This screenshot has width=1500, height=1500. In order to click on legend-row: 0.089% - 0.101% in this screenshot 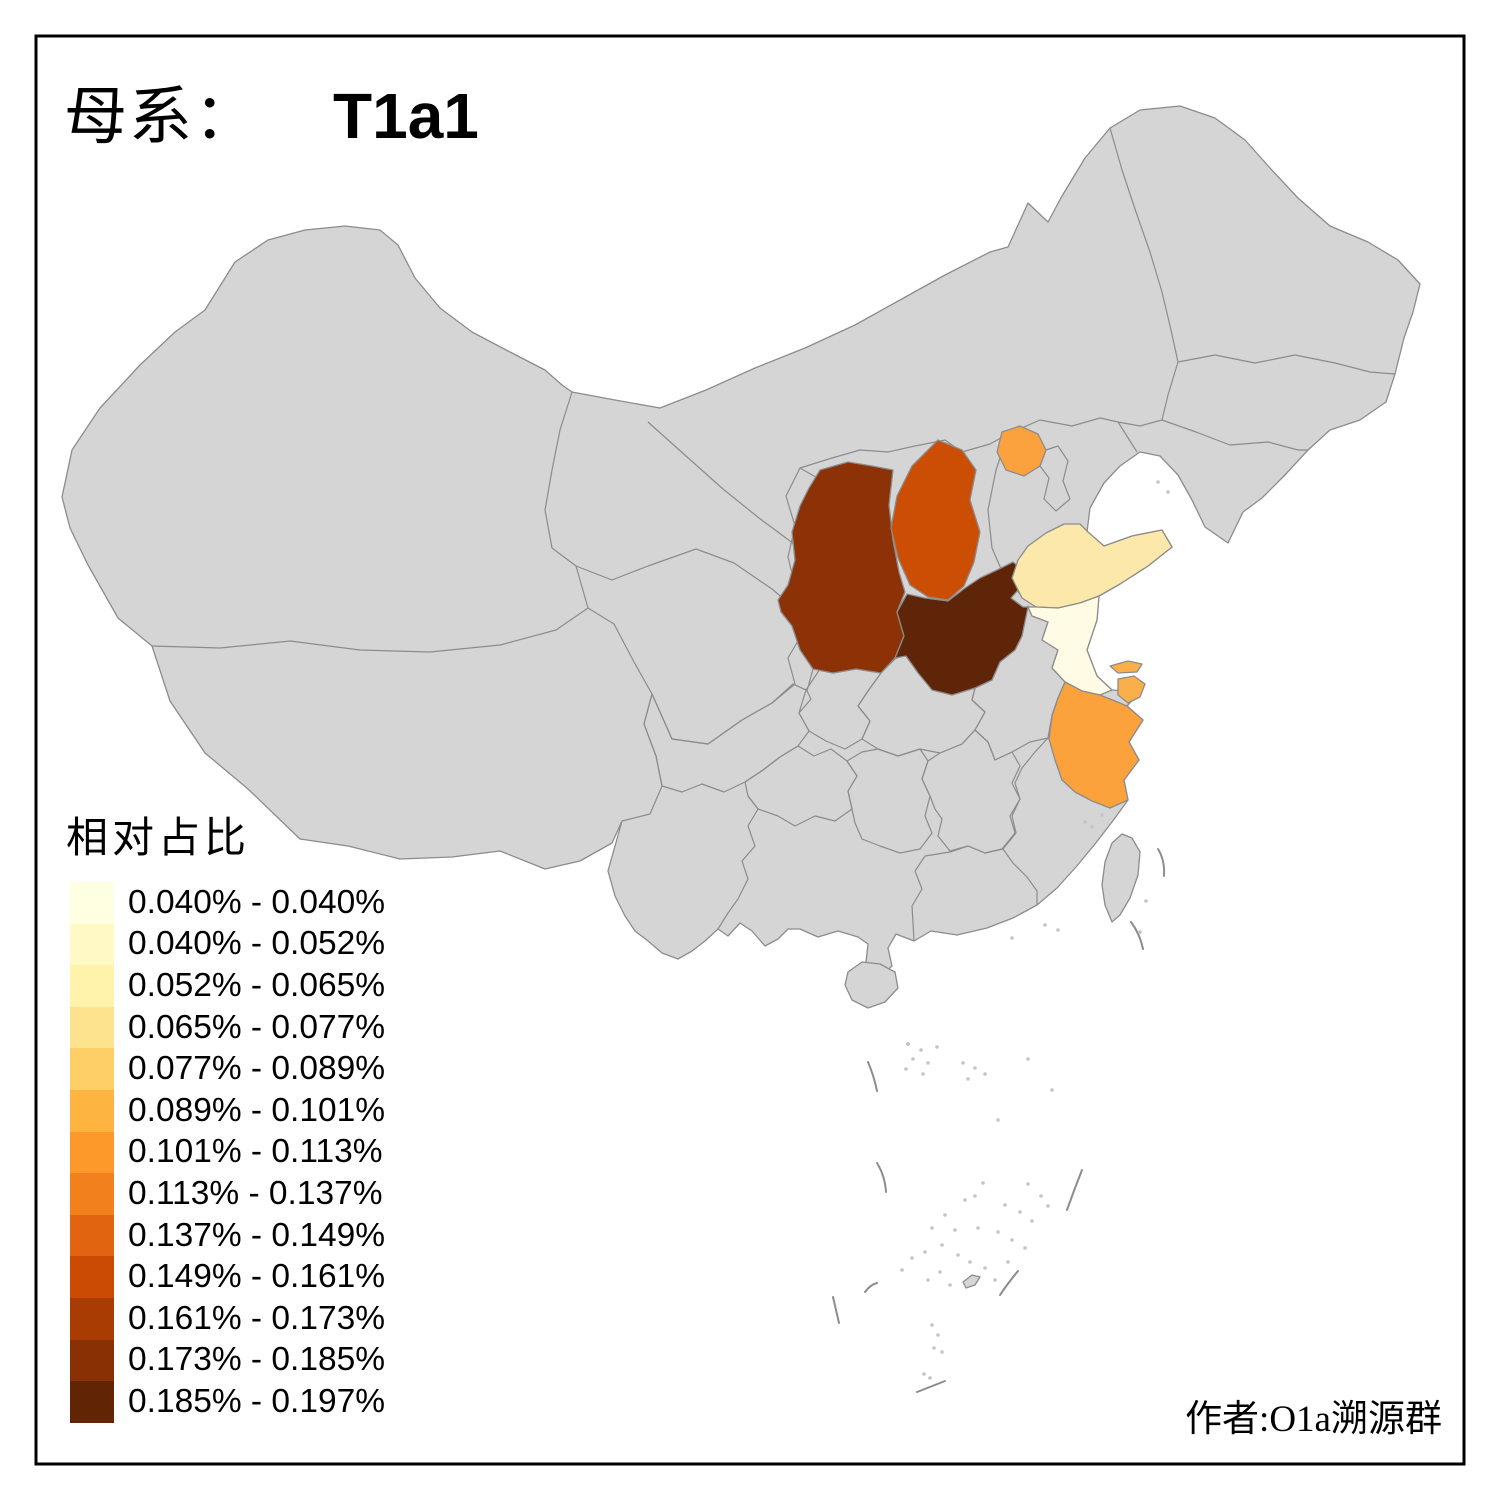, I will do `click(280, 1110)`.